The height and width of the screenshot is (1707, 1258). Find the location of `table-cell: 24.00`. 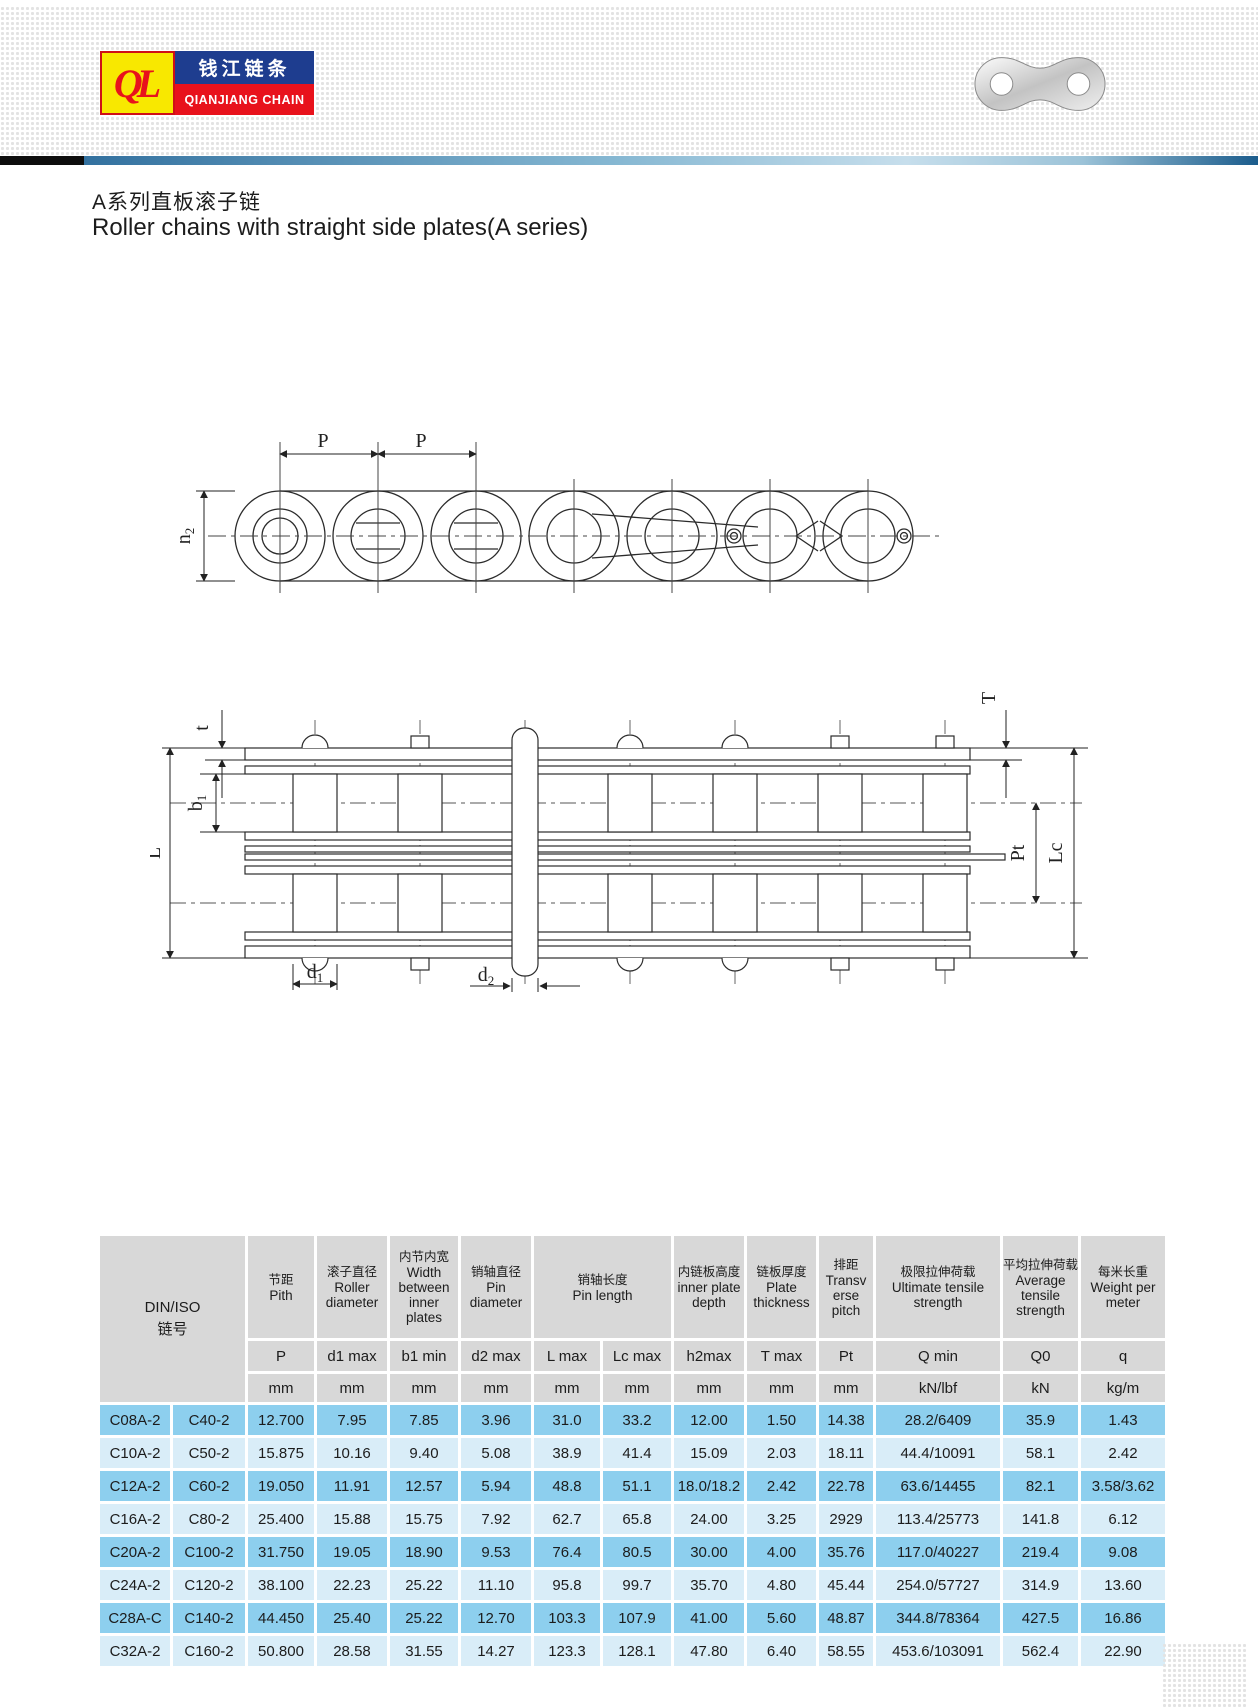

table-cell: 24.00 is located at coordinates (709, 1519).